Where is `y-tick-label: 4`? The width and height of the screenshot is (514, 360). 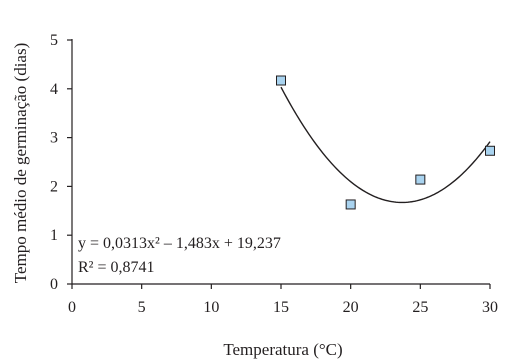 y-tick-label: 4 is located at coordinates (54, 89).